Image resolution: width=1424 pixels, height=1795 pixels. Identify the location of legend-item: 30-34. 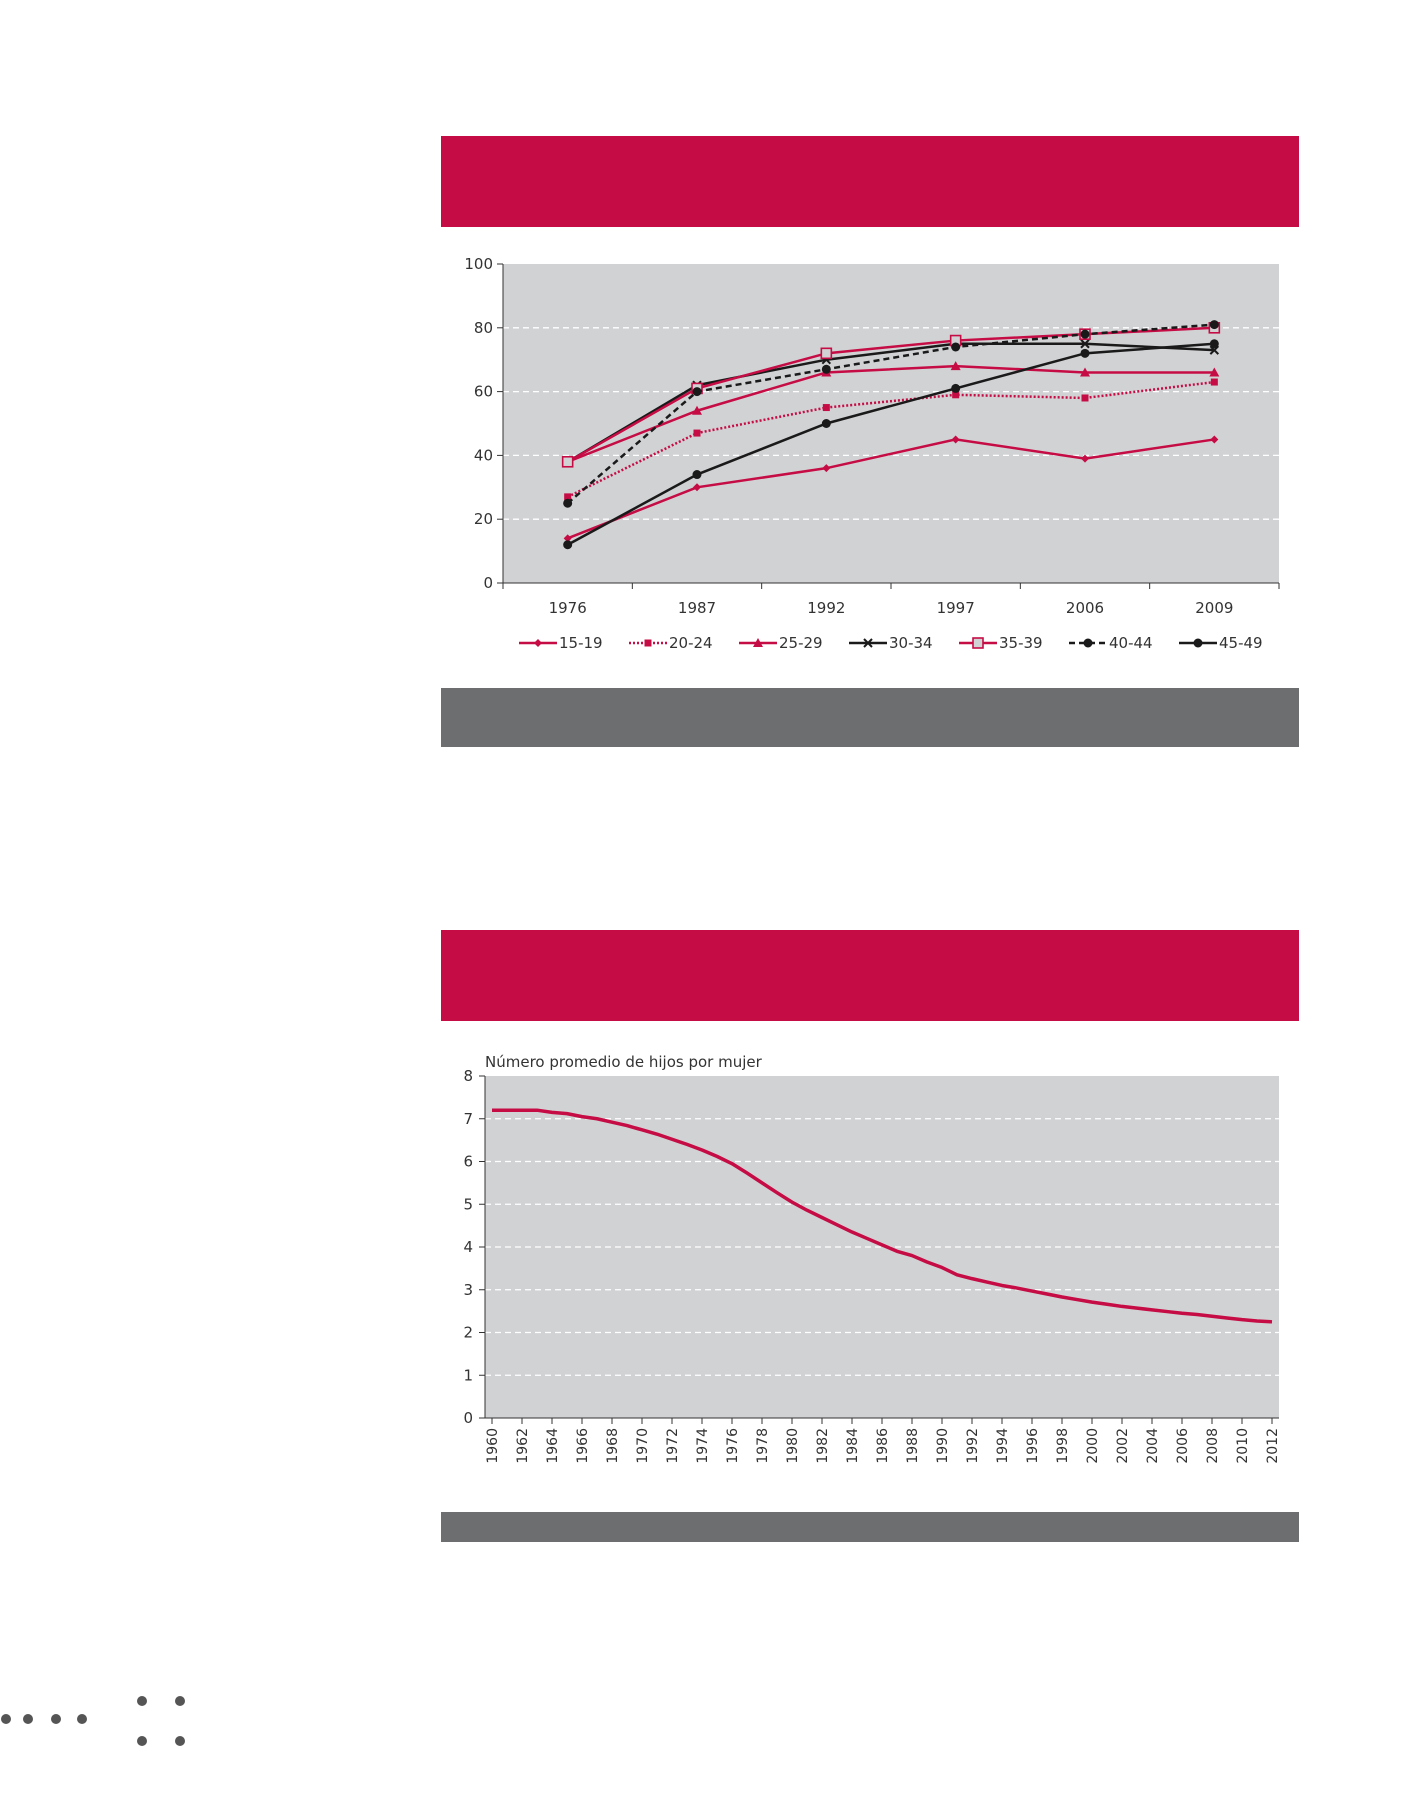
(891, 643).